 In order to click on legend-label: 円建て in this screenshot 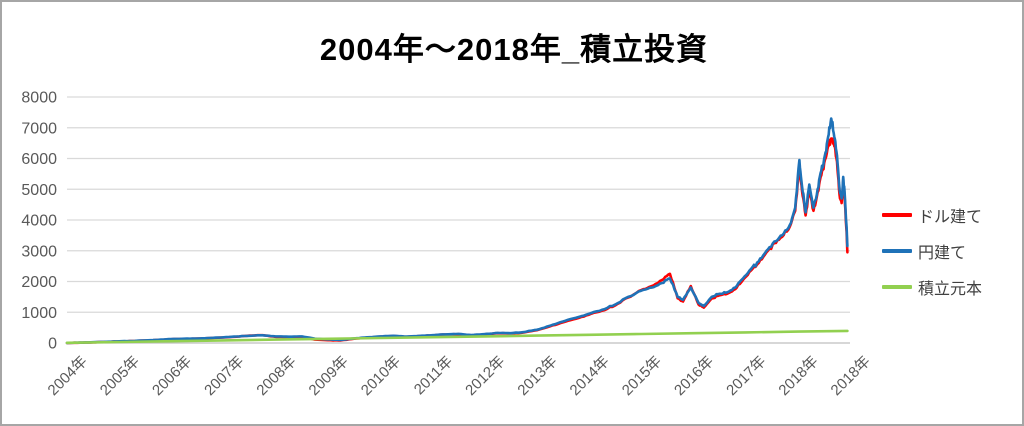, I will do `click(942, 253)`.